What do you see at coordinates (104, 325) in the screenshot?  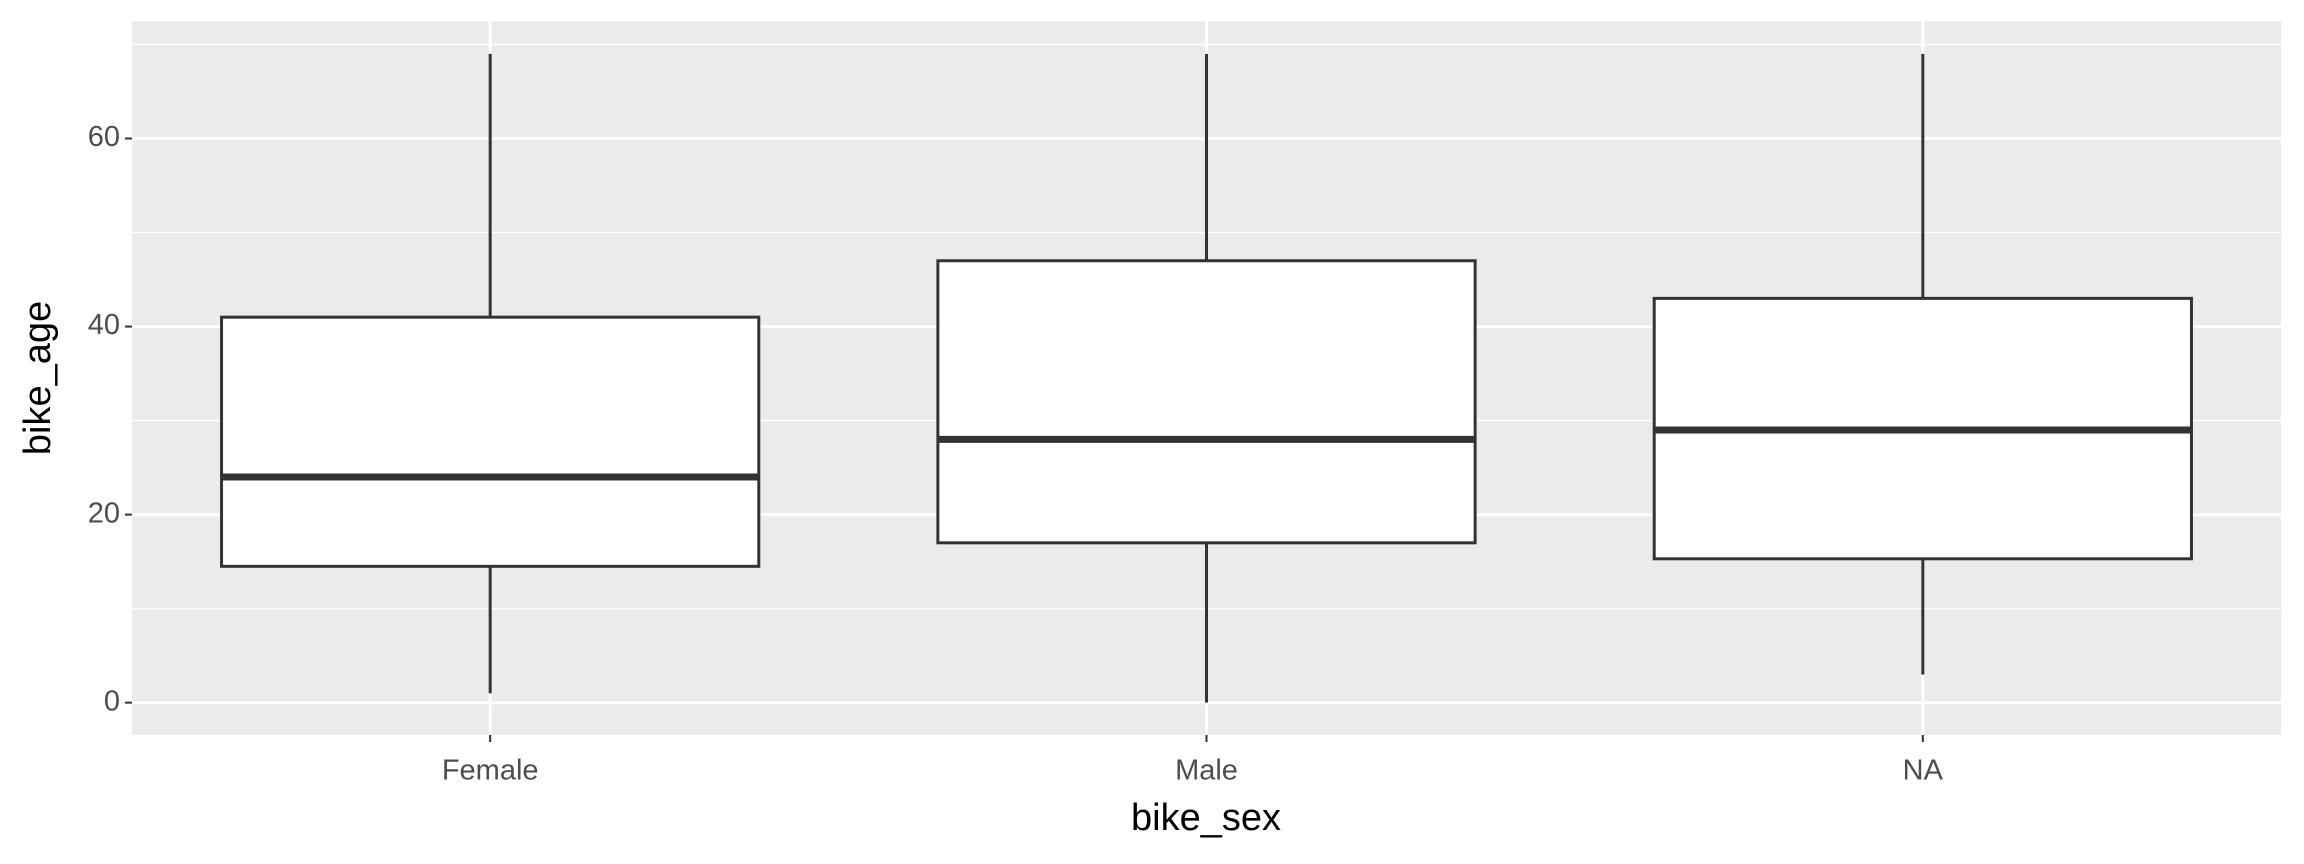 I see `y-tick-label: 40` at bounding box center [104, 325].